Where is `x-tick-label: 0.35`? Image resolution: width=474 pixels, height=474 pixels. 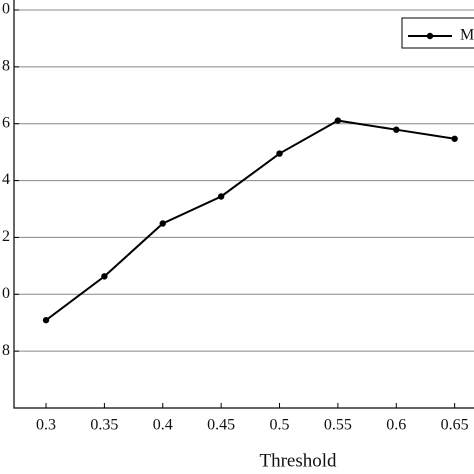 x-tick-label: 0.35 is located at coordinates (104, 425).